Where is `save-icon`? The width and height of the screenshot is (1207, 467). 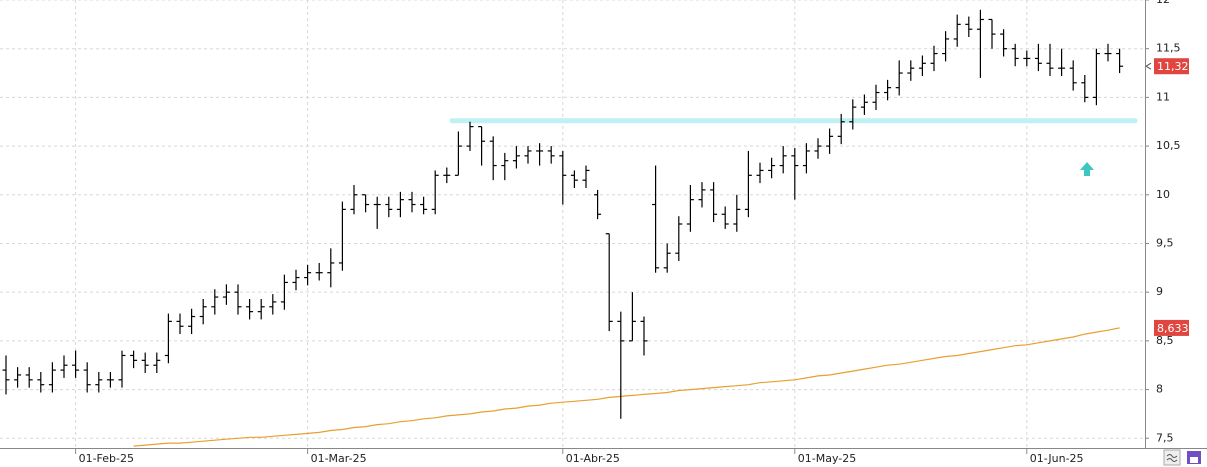
save-icon is located at coordinates (1194, 460).